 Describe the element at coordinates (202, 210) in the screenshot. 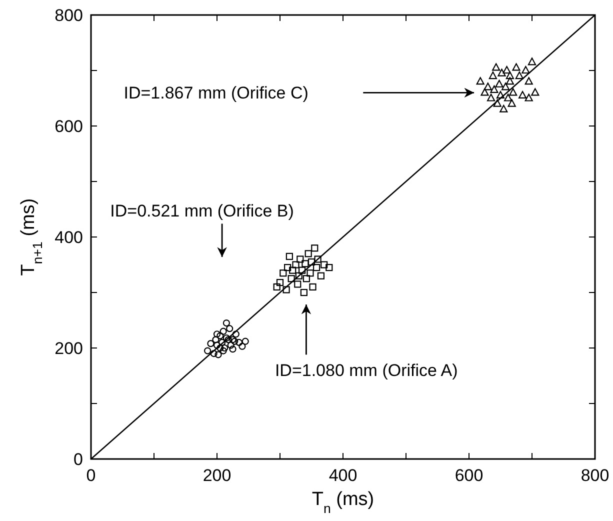

I see `annotation: ID=0.521 mm (Orifice B)` at that location.